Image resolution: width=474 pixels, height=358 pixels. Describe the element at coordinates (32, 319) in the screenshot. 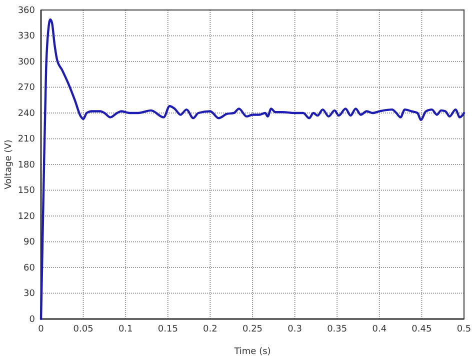

I see `y-tick-label: 0` at that location.